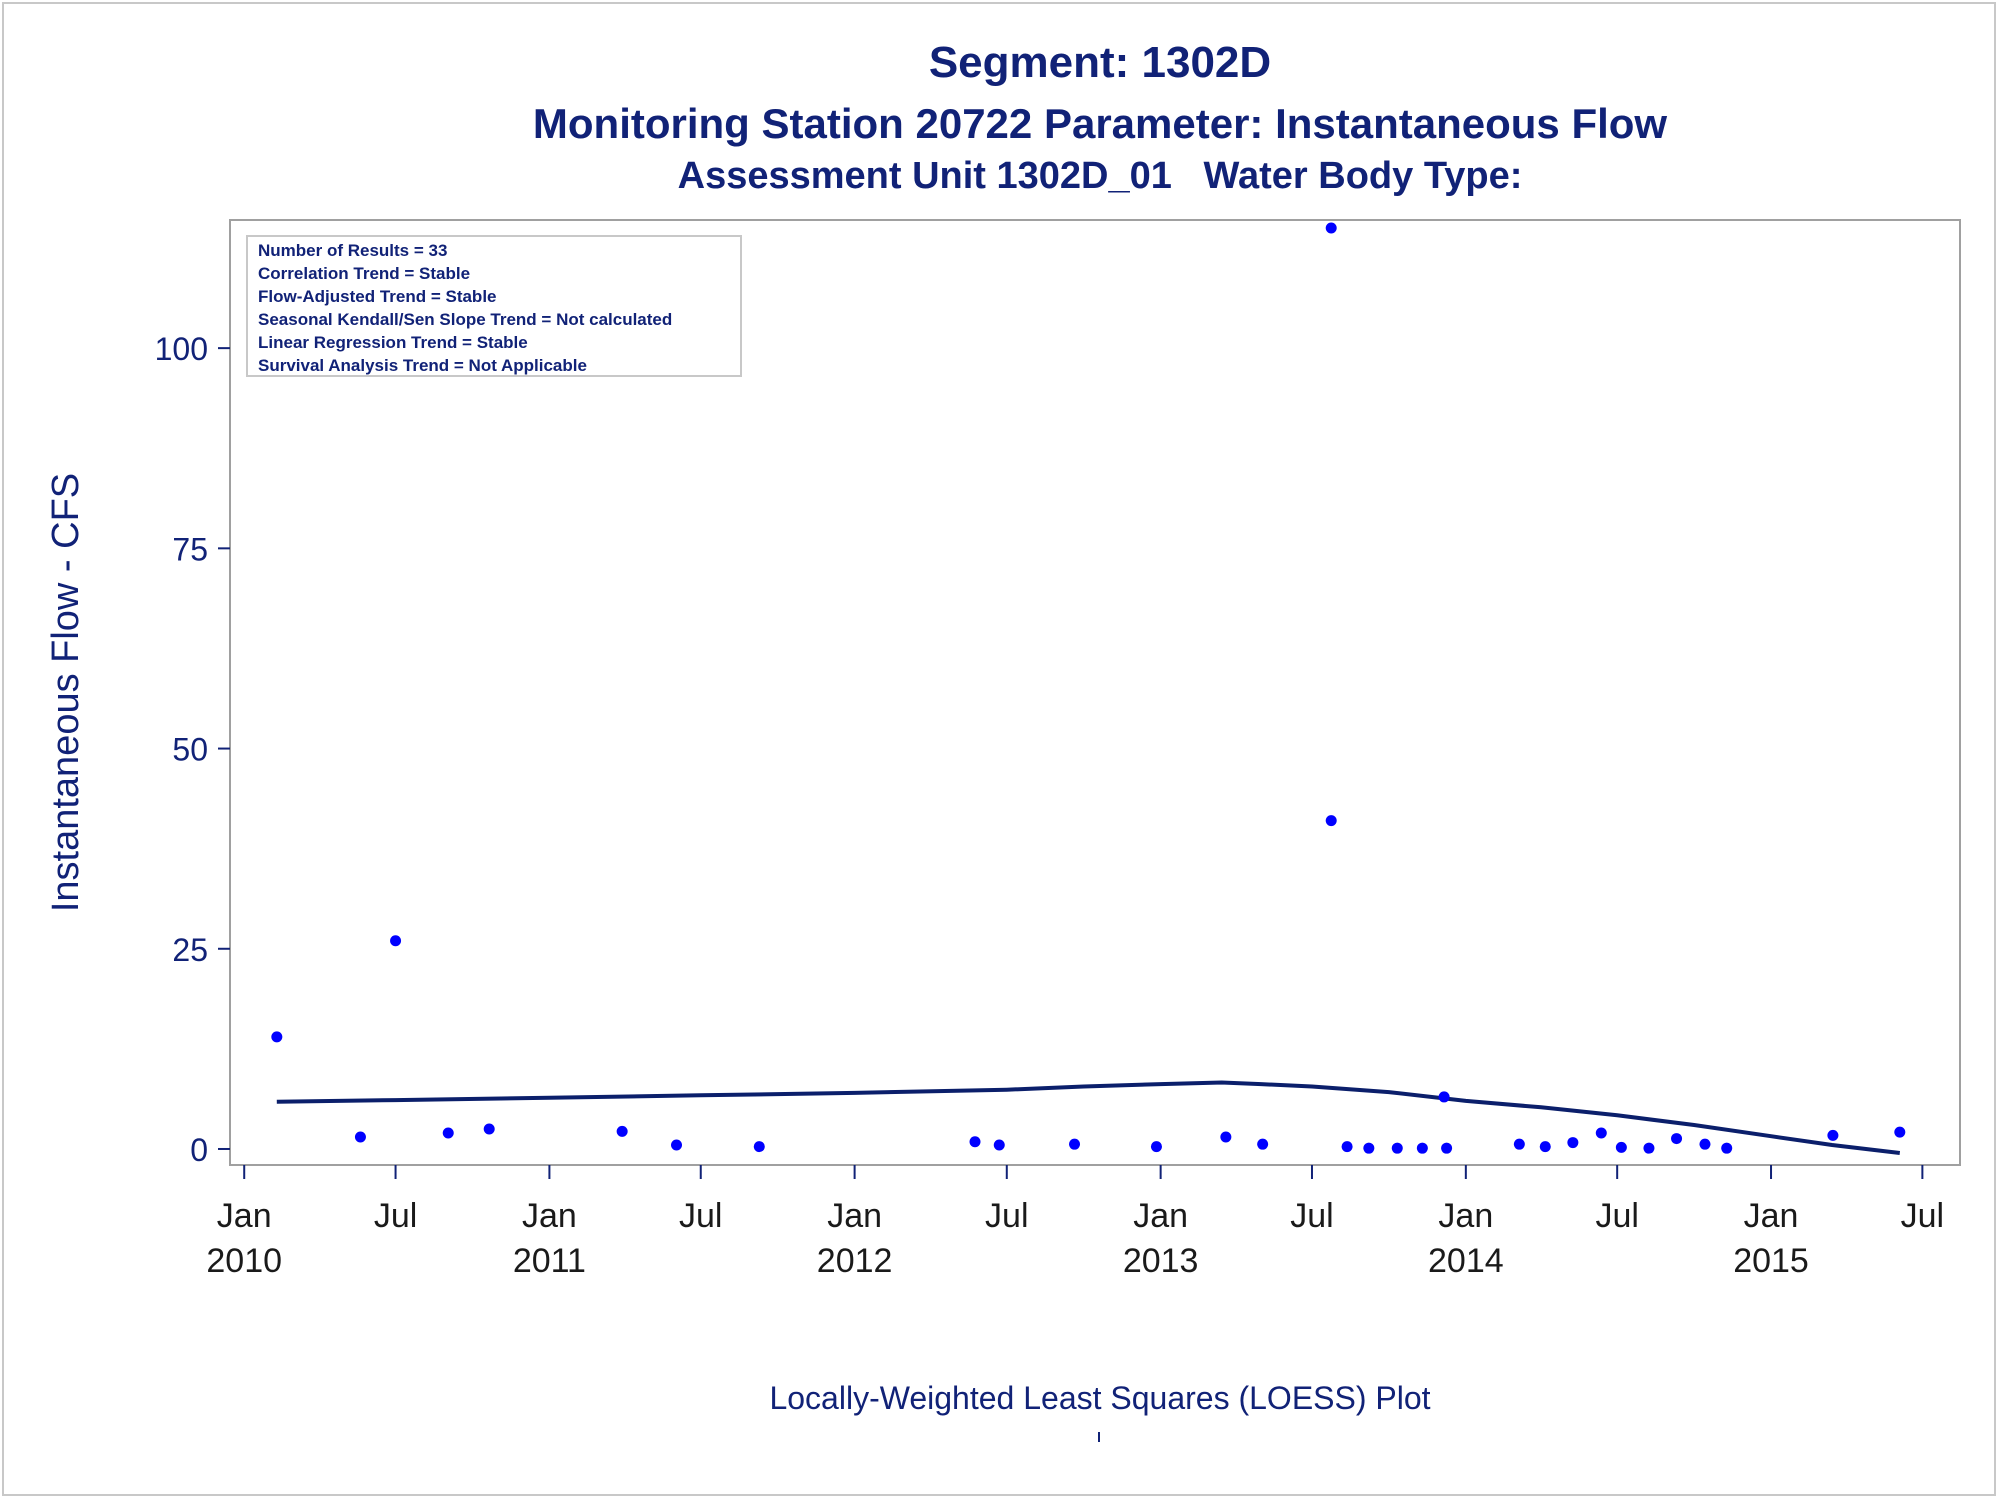  I want to click on x-tick-year-label: 2011, so click(549, 1261).